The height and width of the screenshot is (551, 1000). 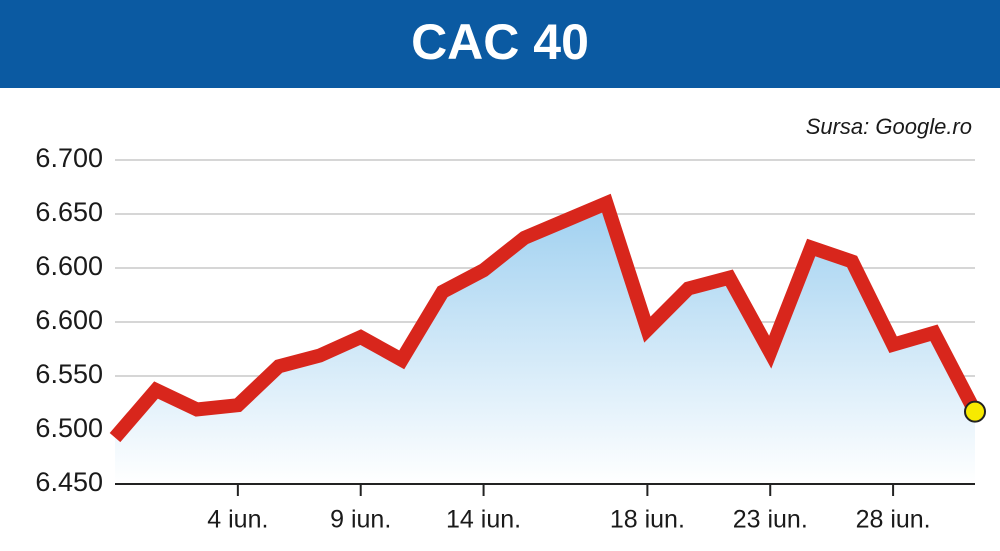 I want to click on x-tick-label: 9 iun., so click(x=360, y=520).